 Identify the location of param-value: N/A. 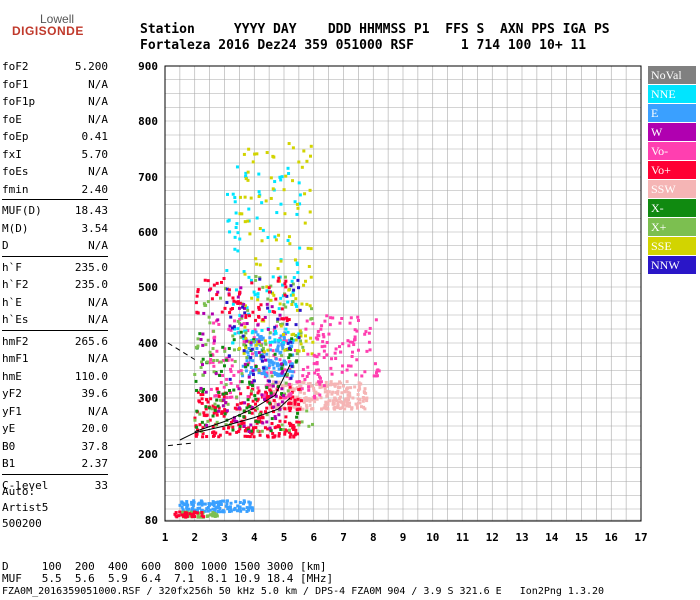
(98, 411).